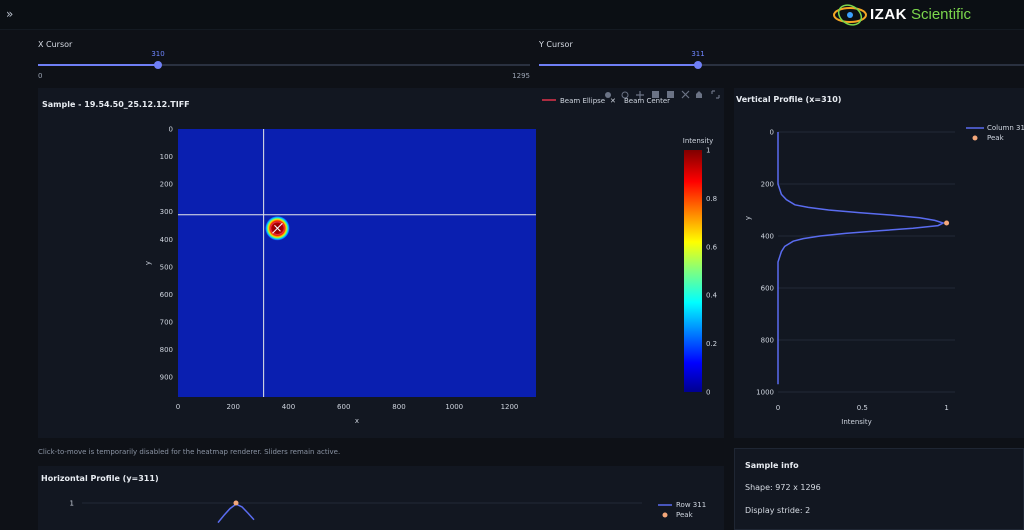 The height and width of the screenshot is (530, 1024). I want to click on top-bar: » IZAK Scientific, so click(512, 15).